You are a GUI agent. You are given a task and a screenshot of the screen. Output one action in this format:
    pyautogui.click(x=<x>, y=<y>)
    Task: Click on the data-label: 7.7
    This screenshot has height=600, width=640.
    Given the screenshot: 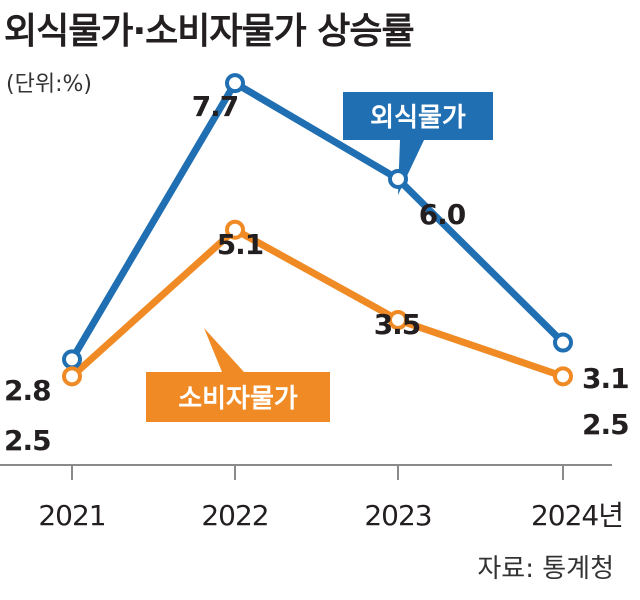 What is the action you would take?
    pyautogui.click(x=215, y=106)
    